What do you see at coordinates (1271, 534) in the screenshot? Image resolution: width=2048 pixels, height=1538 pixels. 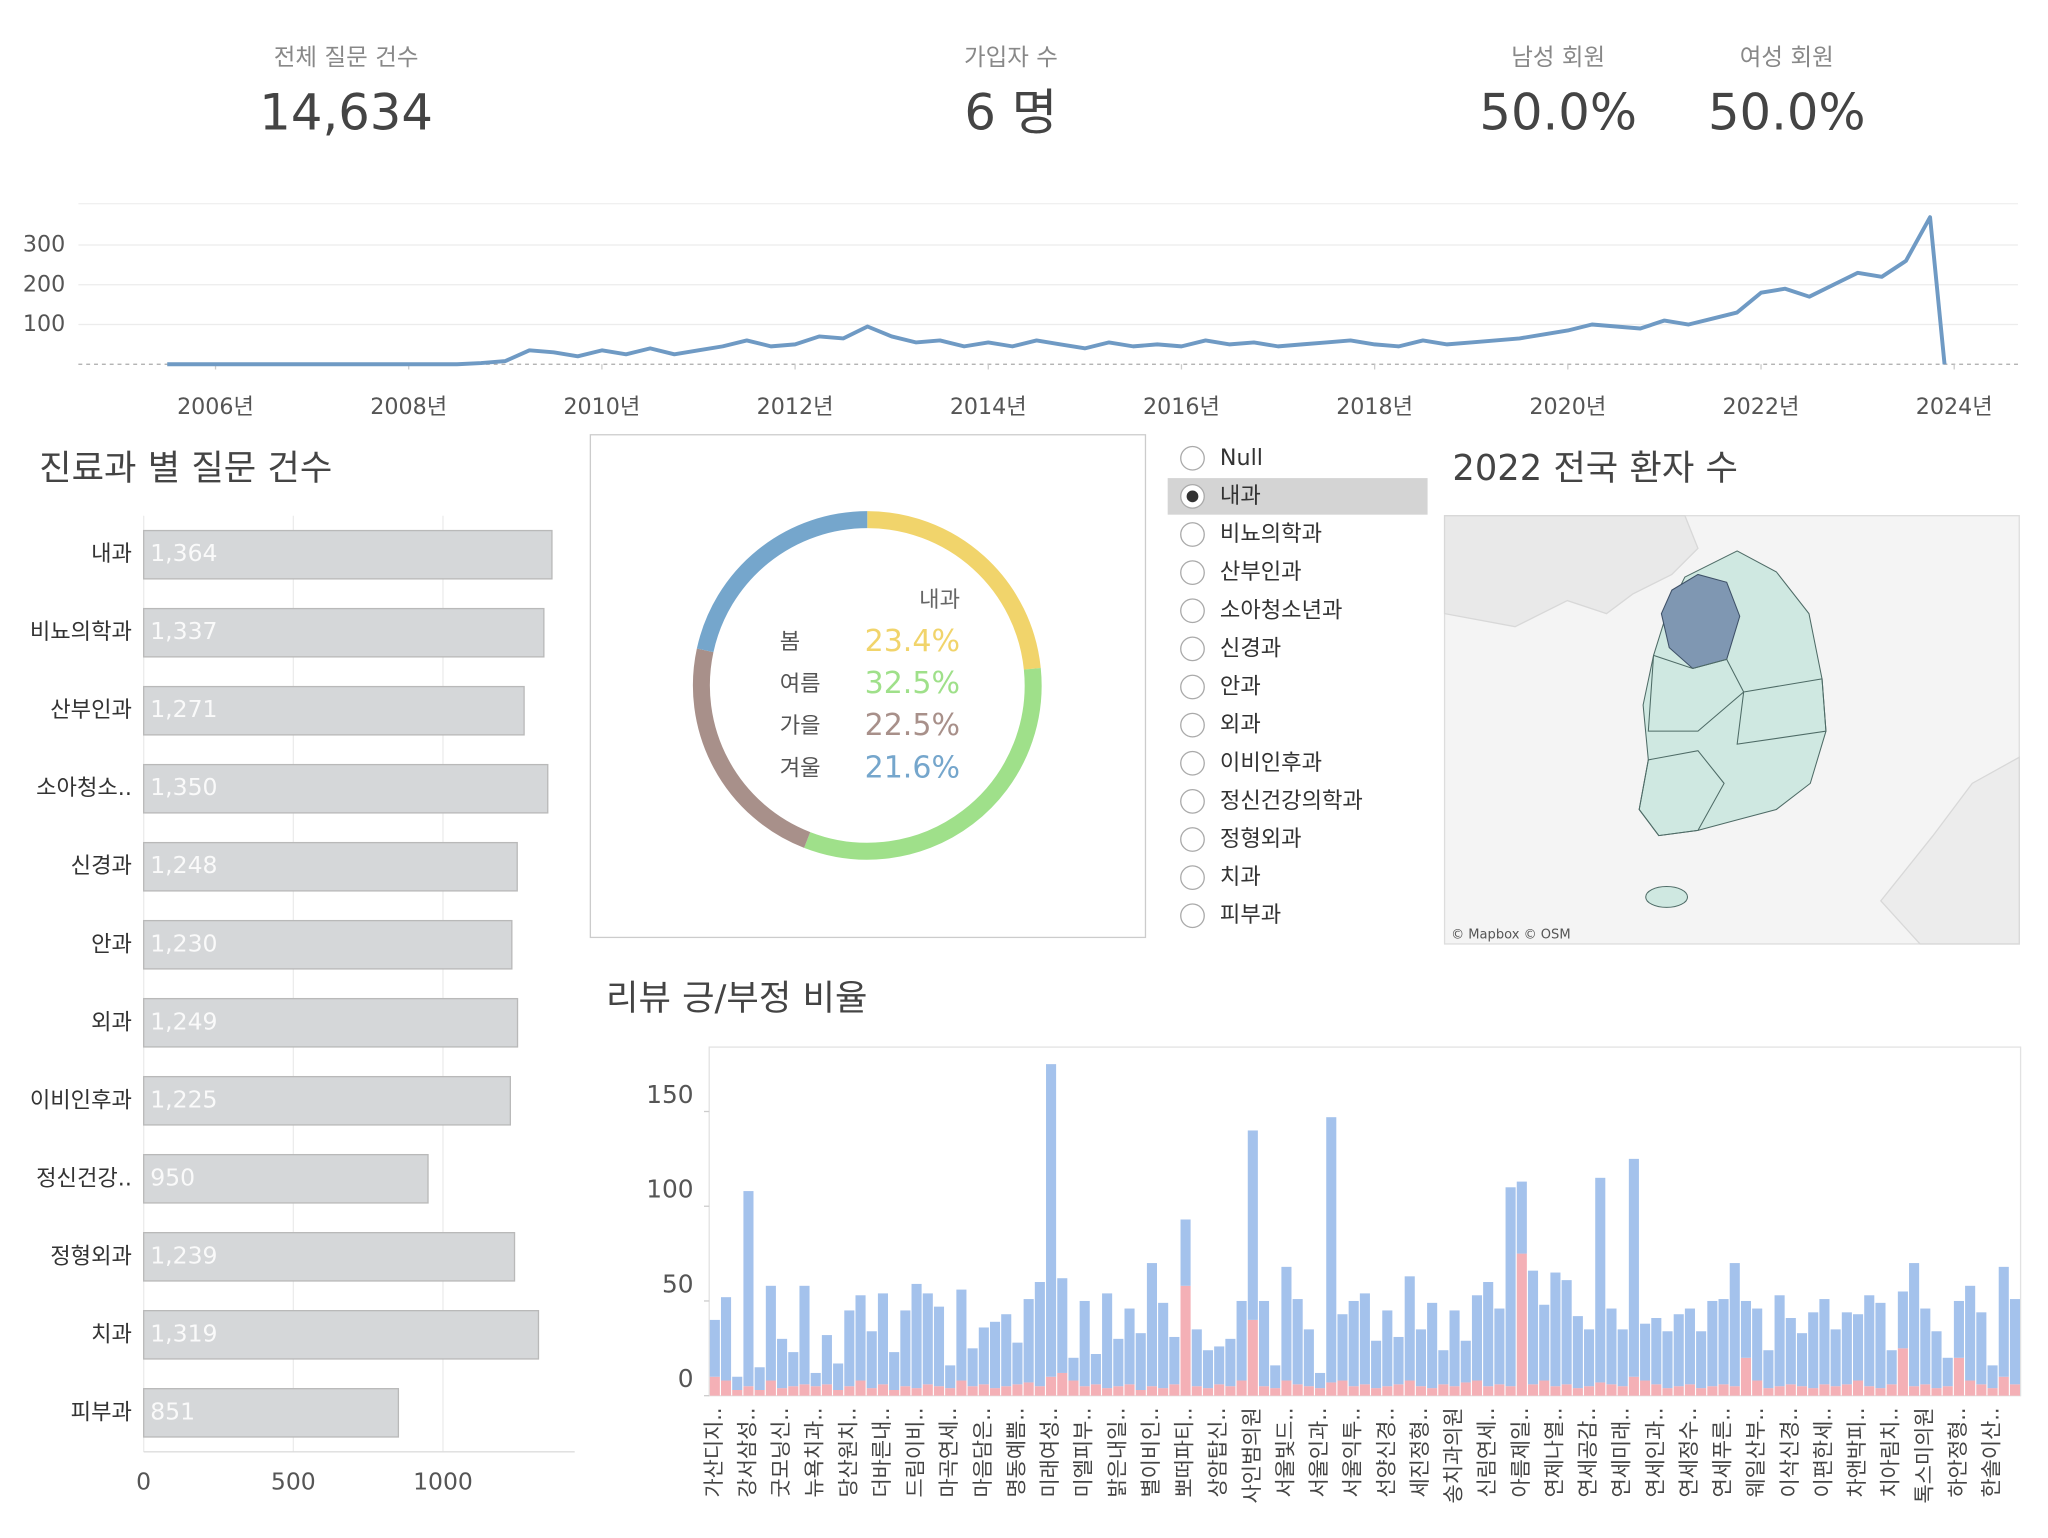 I see `radio-label: 비뇨의학과` at bounding box center [1271, 534].